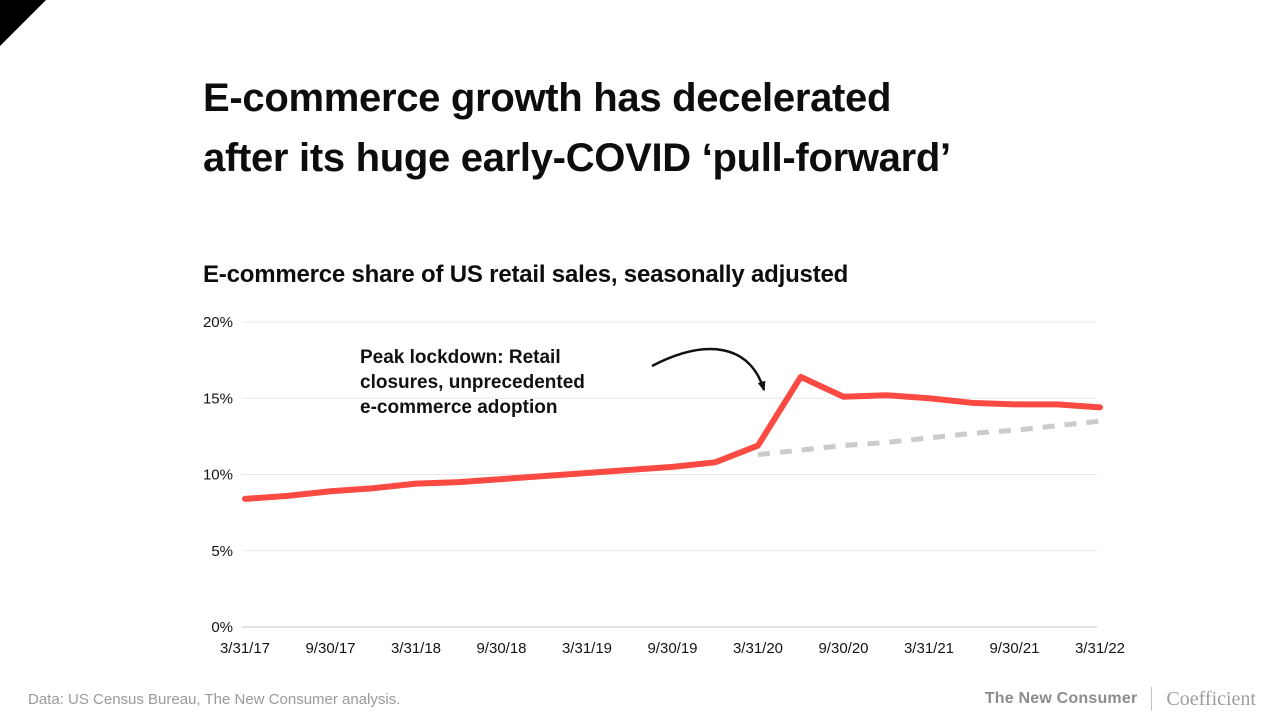  What do you see at coordinates (245, 648) in the screenshot?
I see `x-tick-label: 3/31/17` at bounding box center [245, 648].